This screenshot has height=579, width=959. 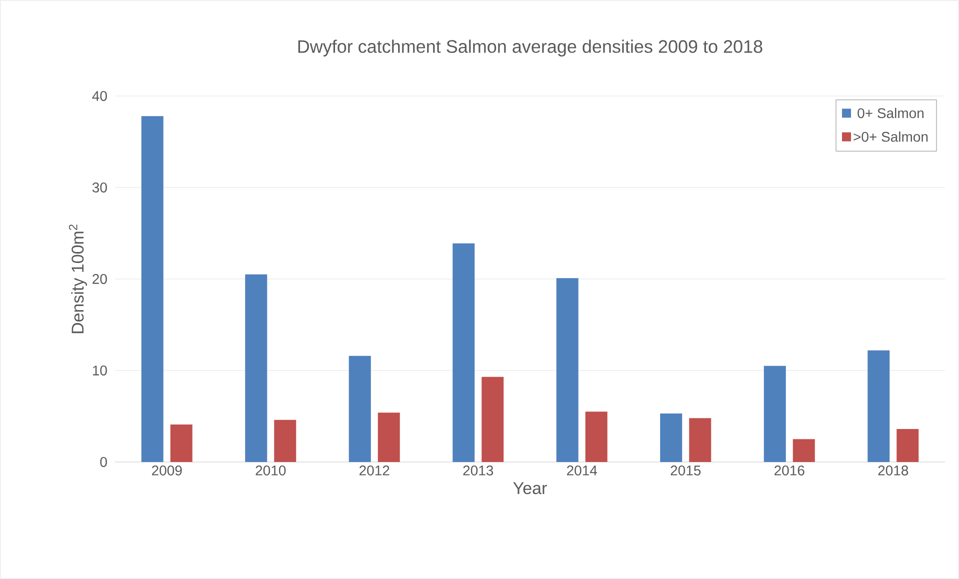 What do you see at coordinates (530, 48) in the screenshot?
I see `chart-title: Dwyfor catchment Salmon average densities 2009 to 2018` at bounding box center [530, 48].